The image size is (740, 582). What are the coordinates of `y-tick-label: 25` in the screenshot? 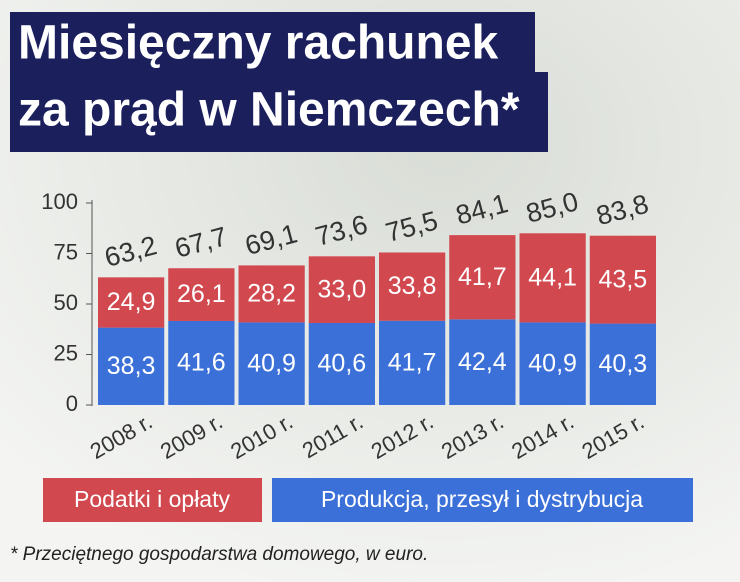 It's located at (66, 352).